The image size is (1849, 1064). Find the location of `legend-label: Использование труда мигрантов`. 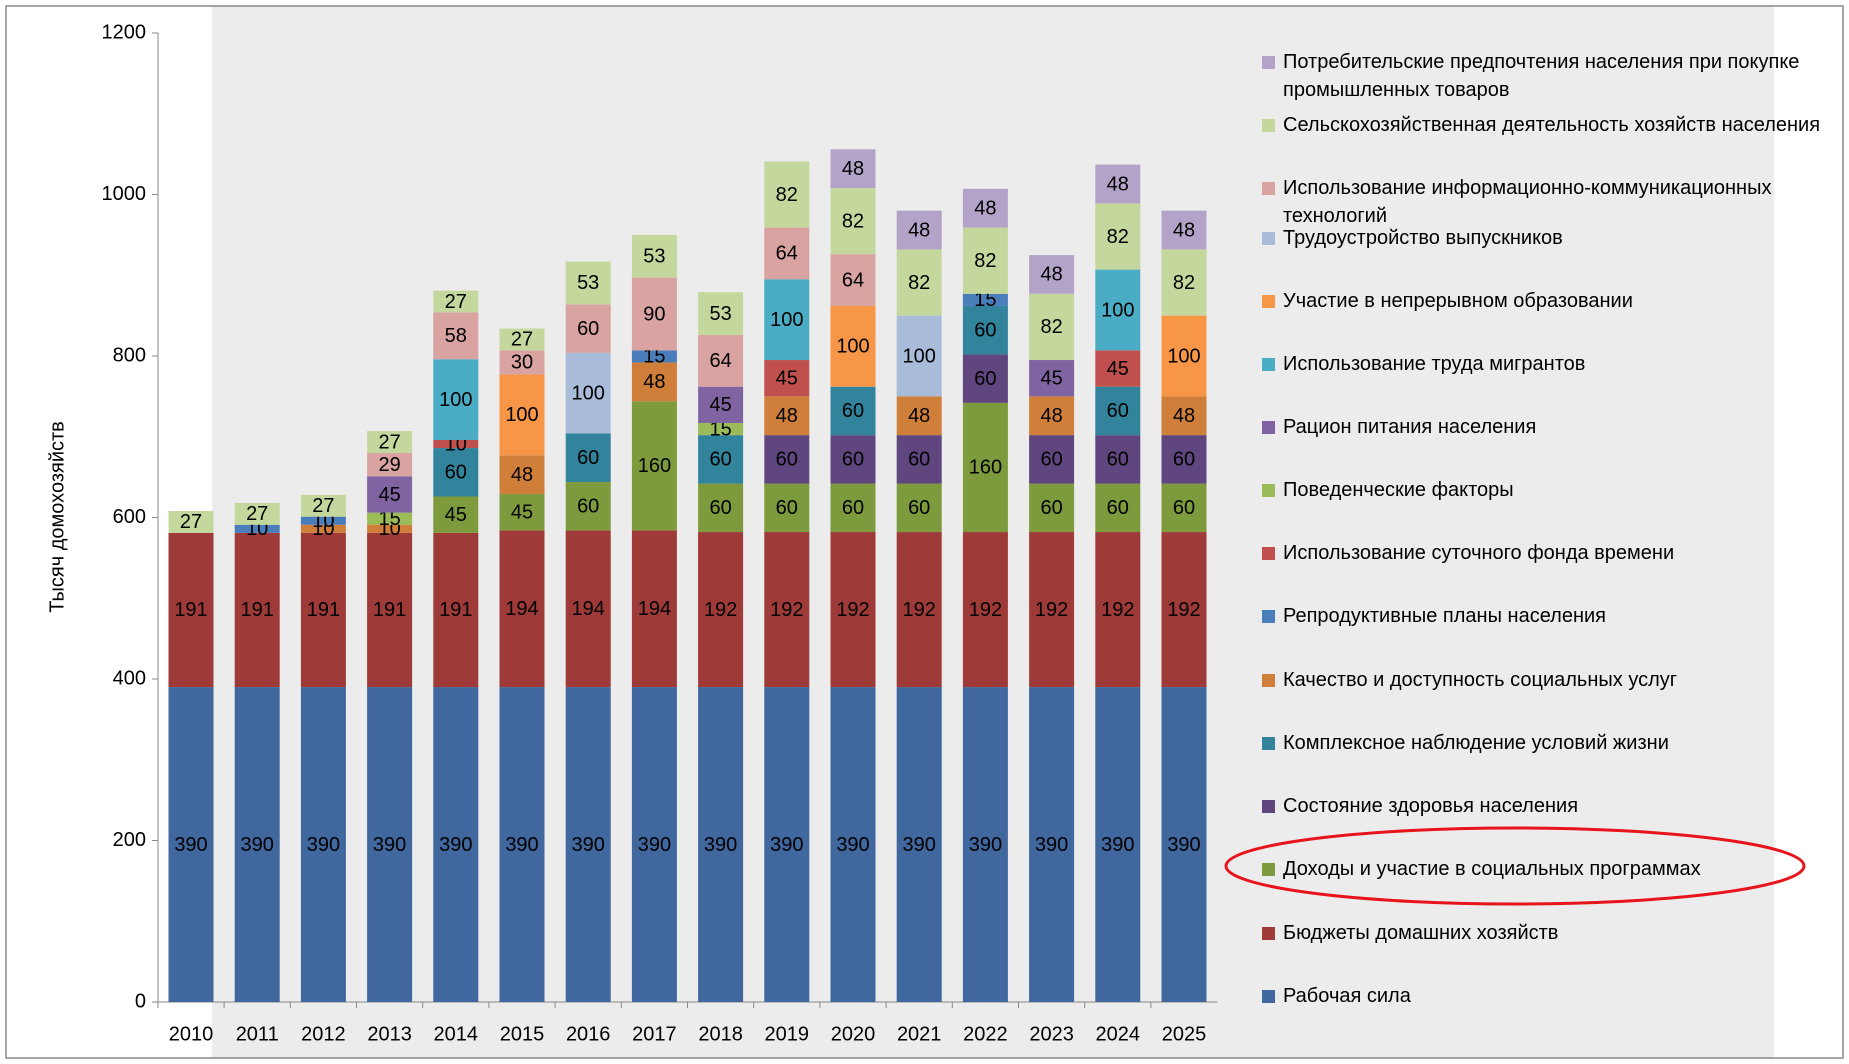

legend-label: Использование труда мигрантов is located at coordinates (1434, 364).